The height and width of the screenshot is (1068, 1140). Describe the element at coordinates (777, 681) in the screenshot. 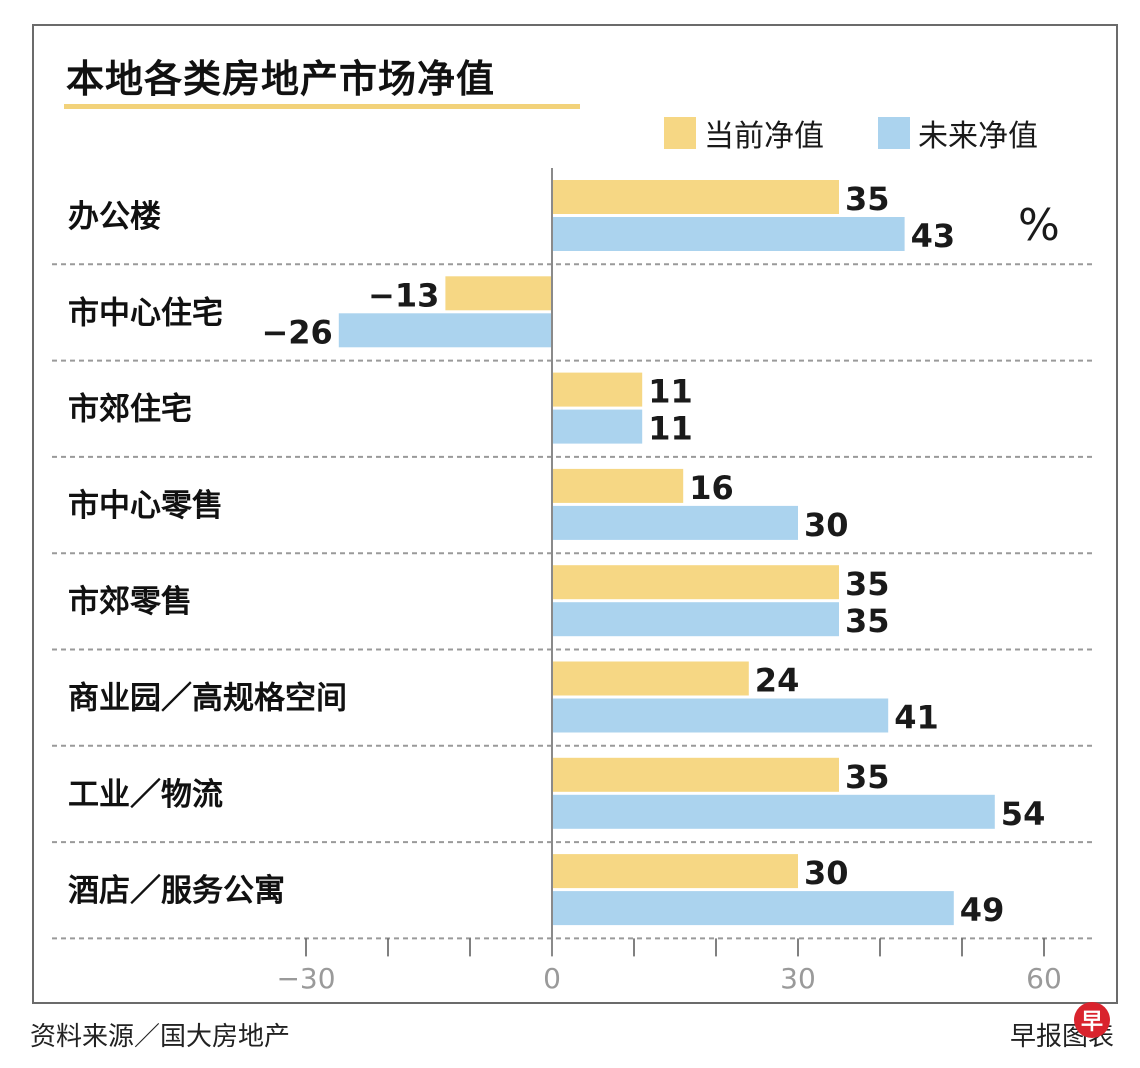

I see `data-label: 24` at that location.